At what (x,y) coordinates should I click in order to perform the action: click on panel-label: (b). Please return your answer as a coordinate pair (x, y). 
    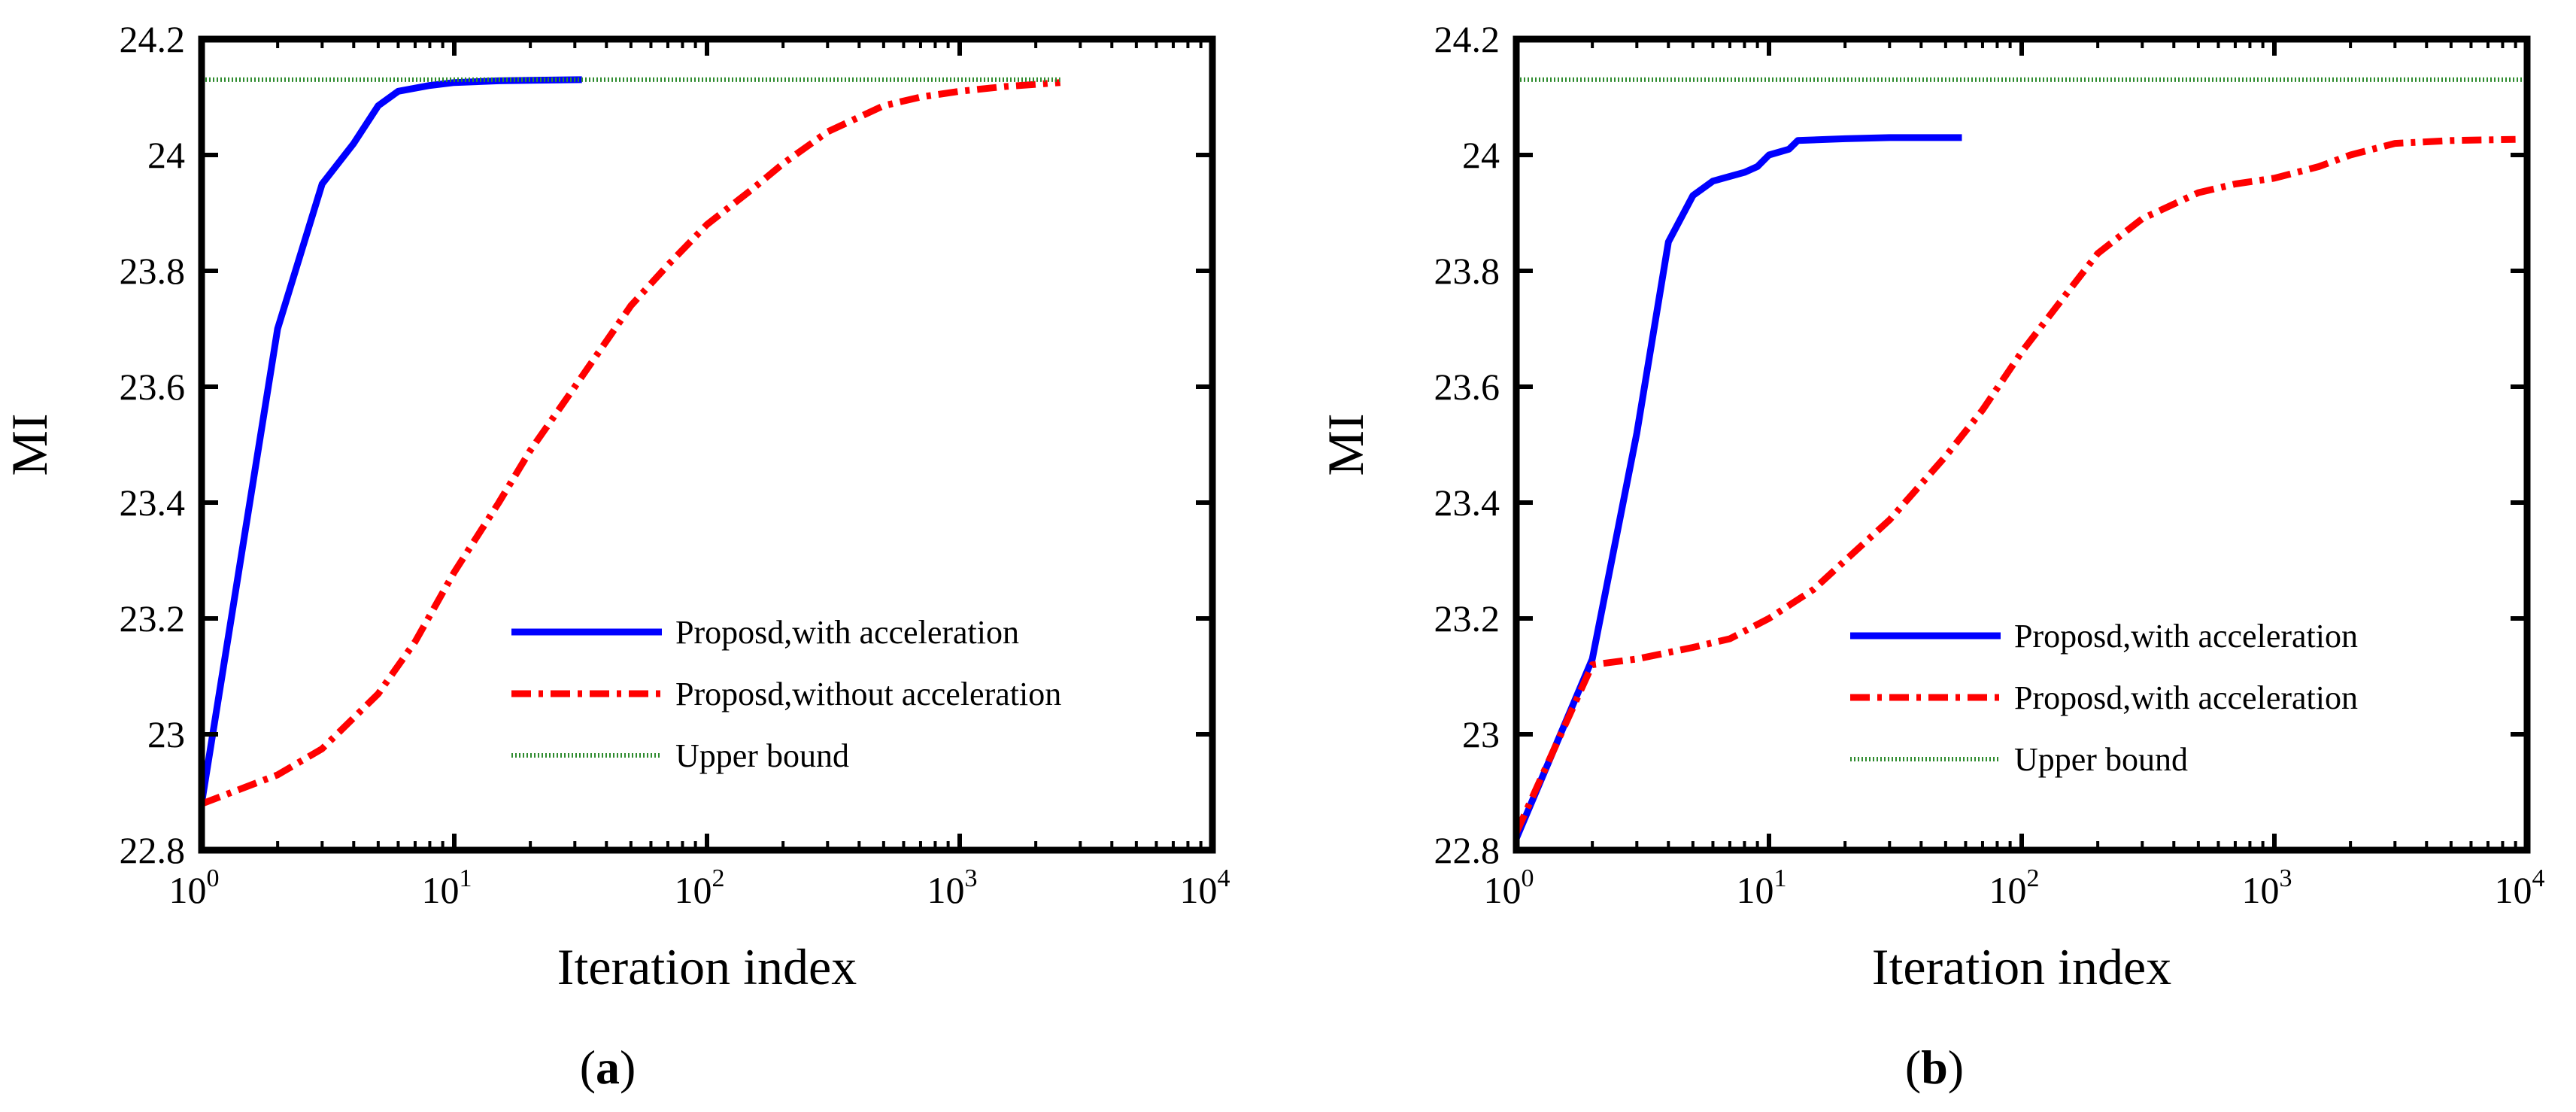
    Looking at the image, I should click on (1934, 1067).